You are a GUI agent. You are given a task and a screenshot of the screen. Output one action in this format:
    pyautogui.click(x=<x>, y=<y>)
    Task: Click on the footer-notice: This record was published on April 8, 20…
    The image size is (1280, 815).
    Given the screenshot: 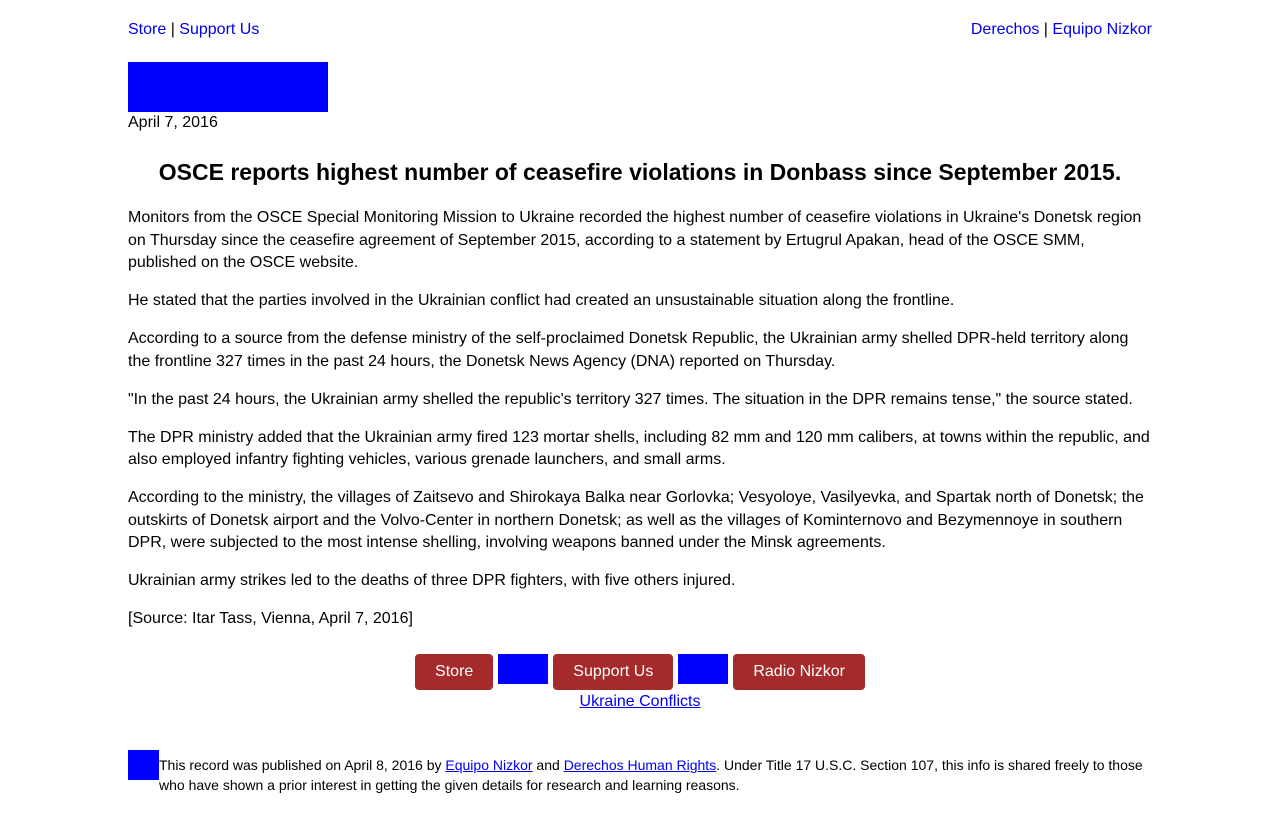 What is the action you would take?
    pyautogui.click(x=654, y=775)
    